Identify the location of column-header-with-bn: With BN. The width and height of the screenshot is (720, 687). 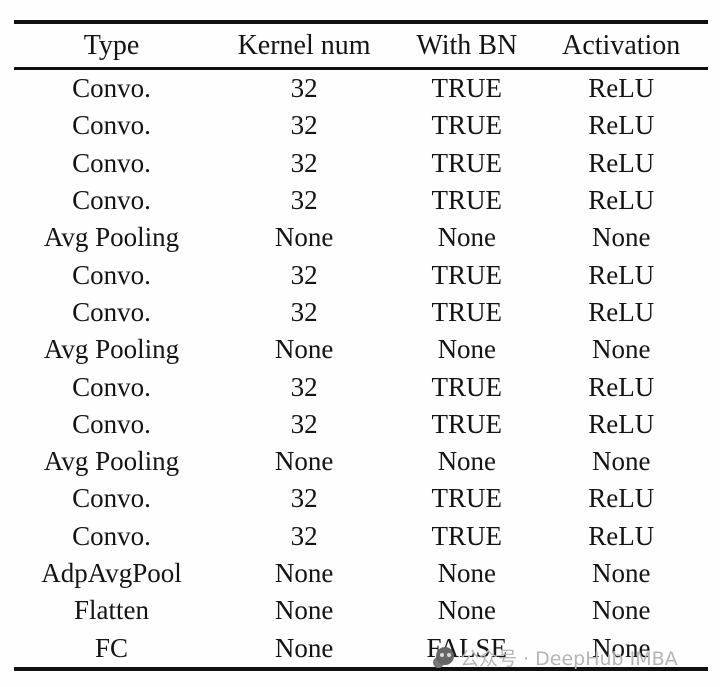
(467, 45).